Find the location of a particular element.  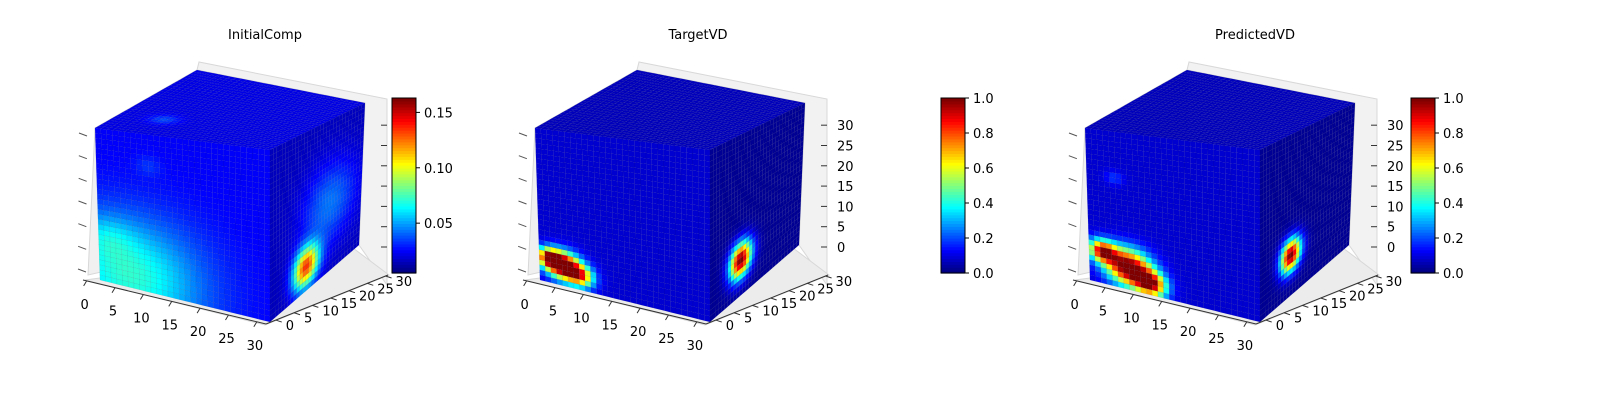

y-tick-mark is located at coordinates (333, 299).